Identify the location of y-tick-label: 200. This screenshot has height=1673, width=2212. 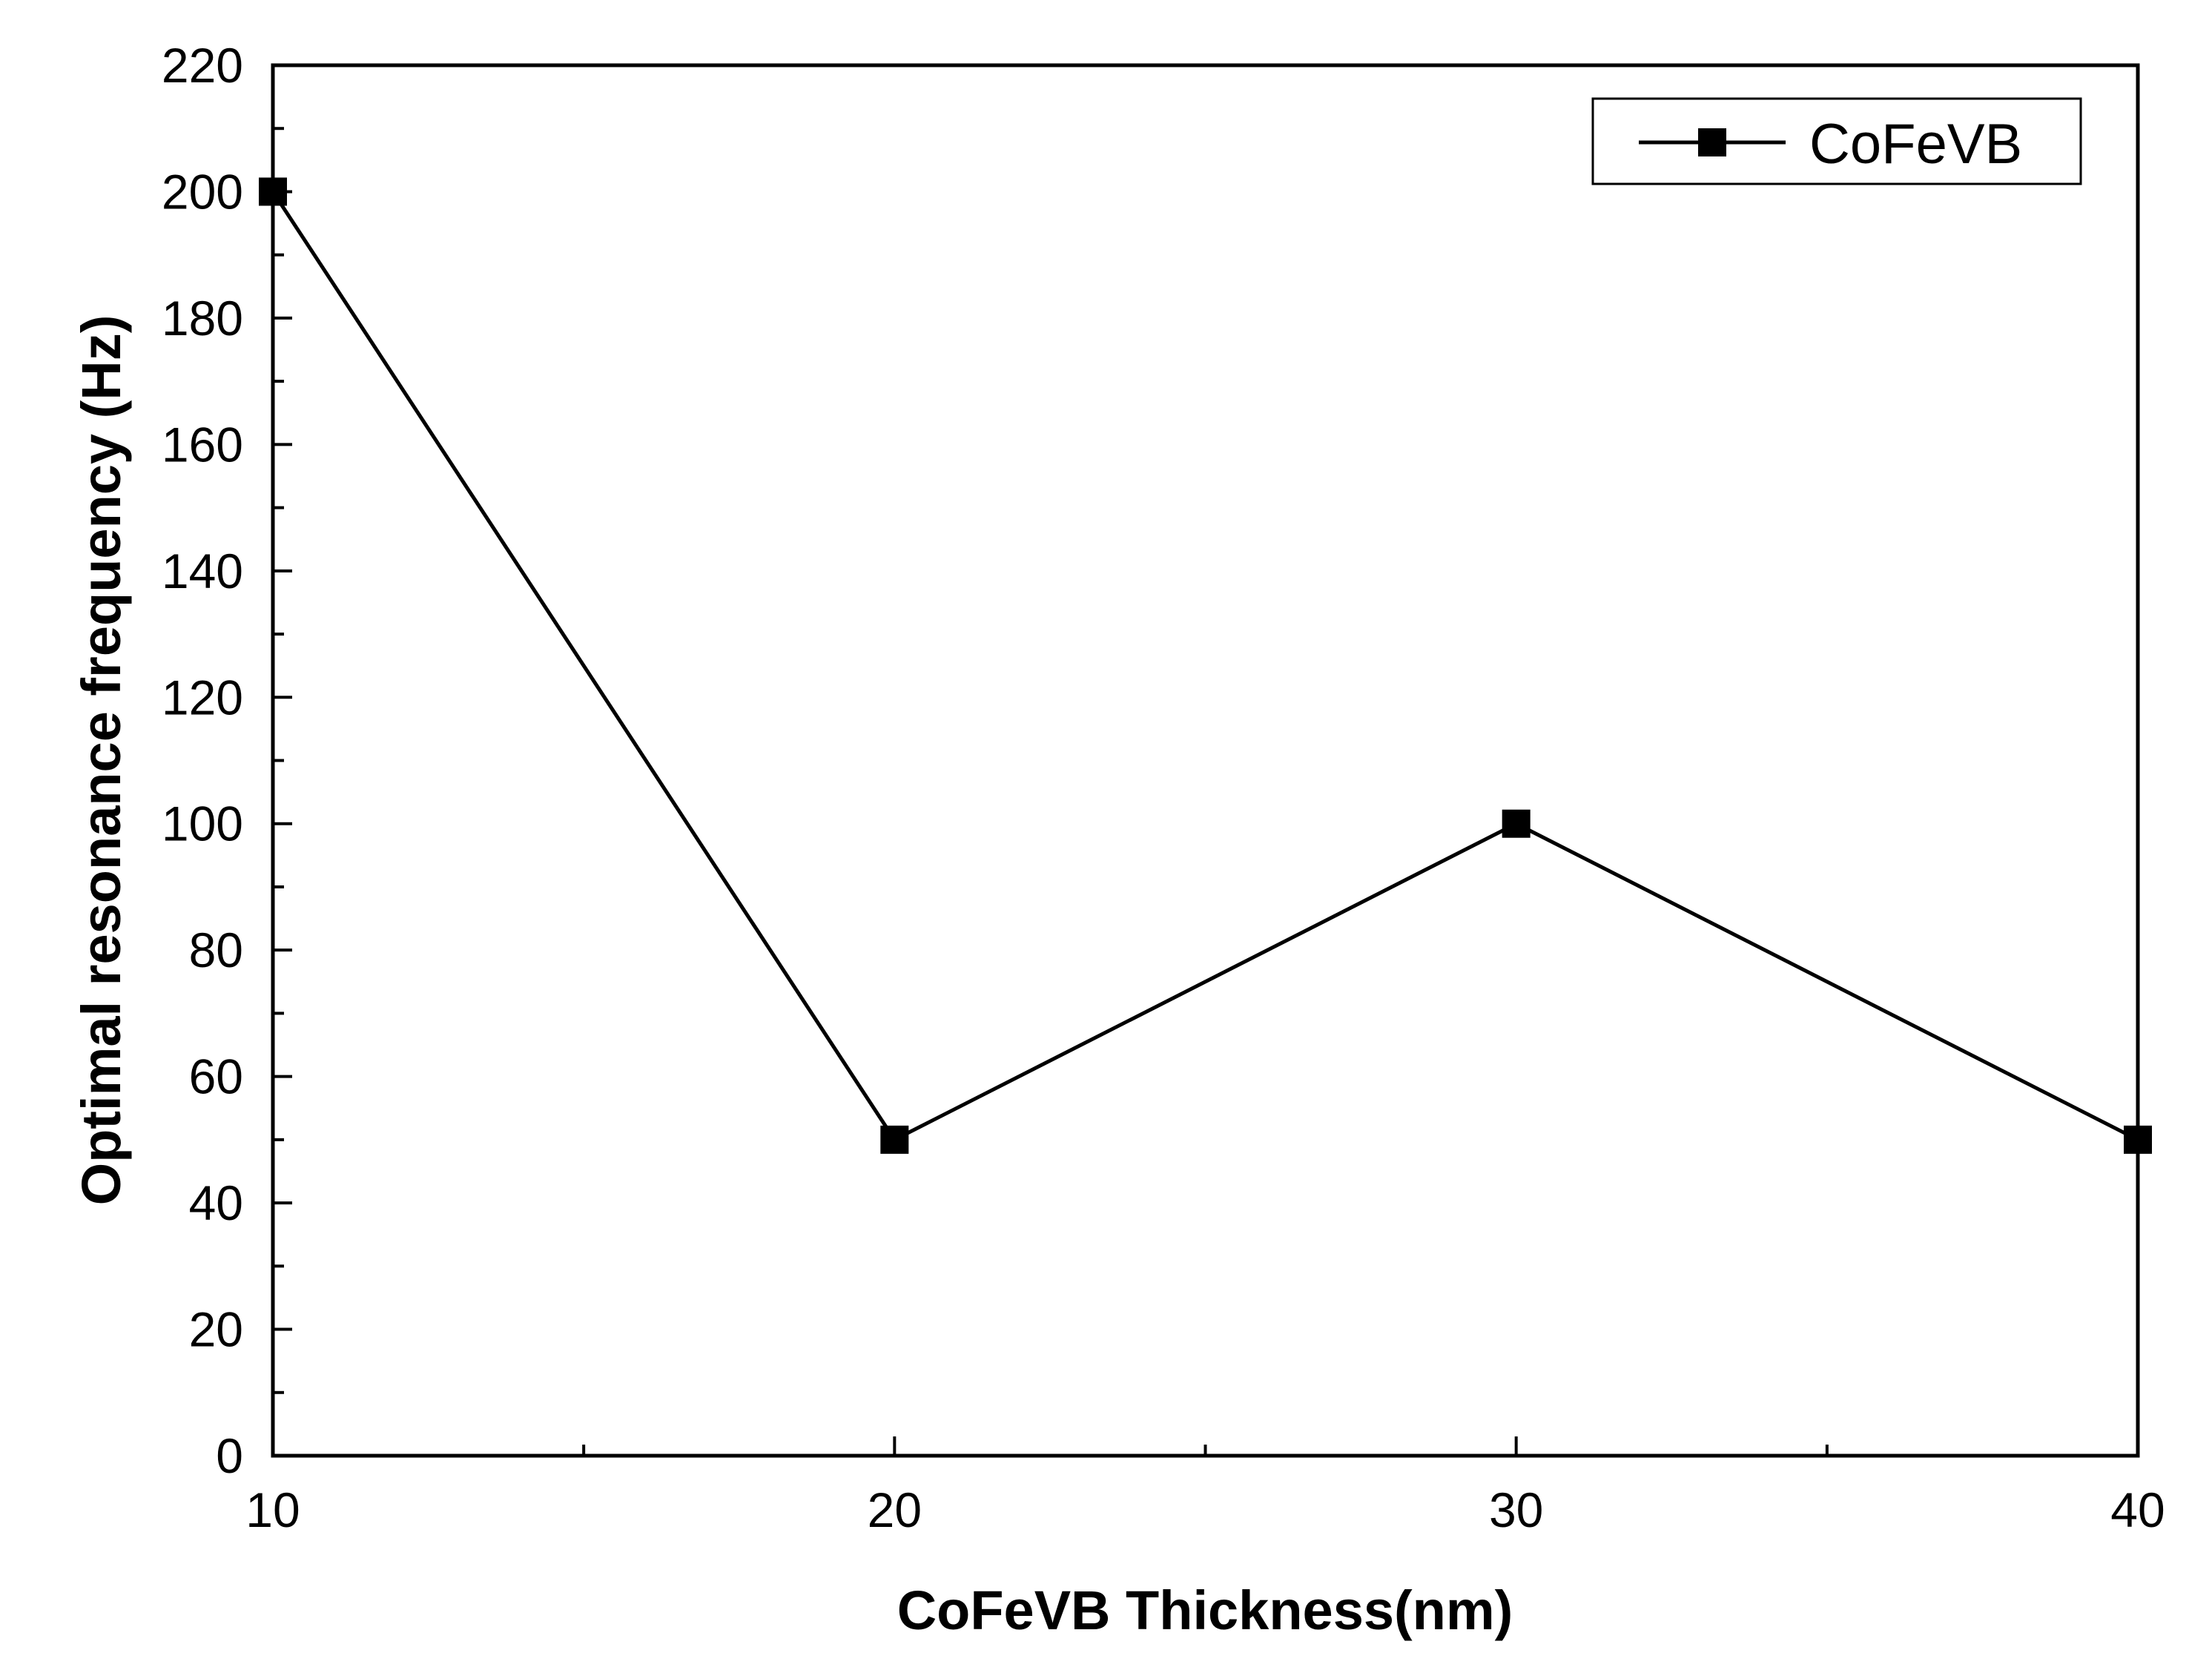
(202, 192).